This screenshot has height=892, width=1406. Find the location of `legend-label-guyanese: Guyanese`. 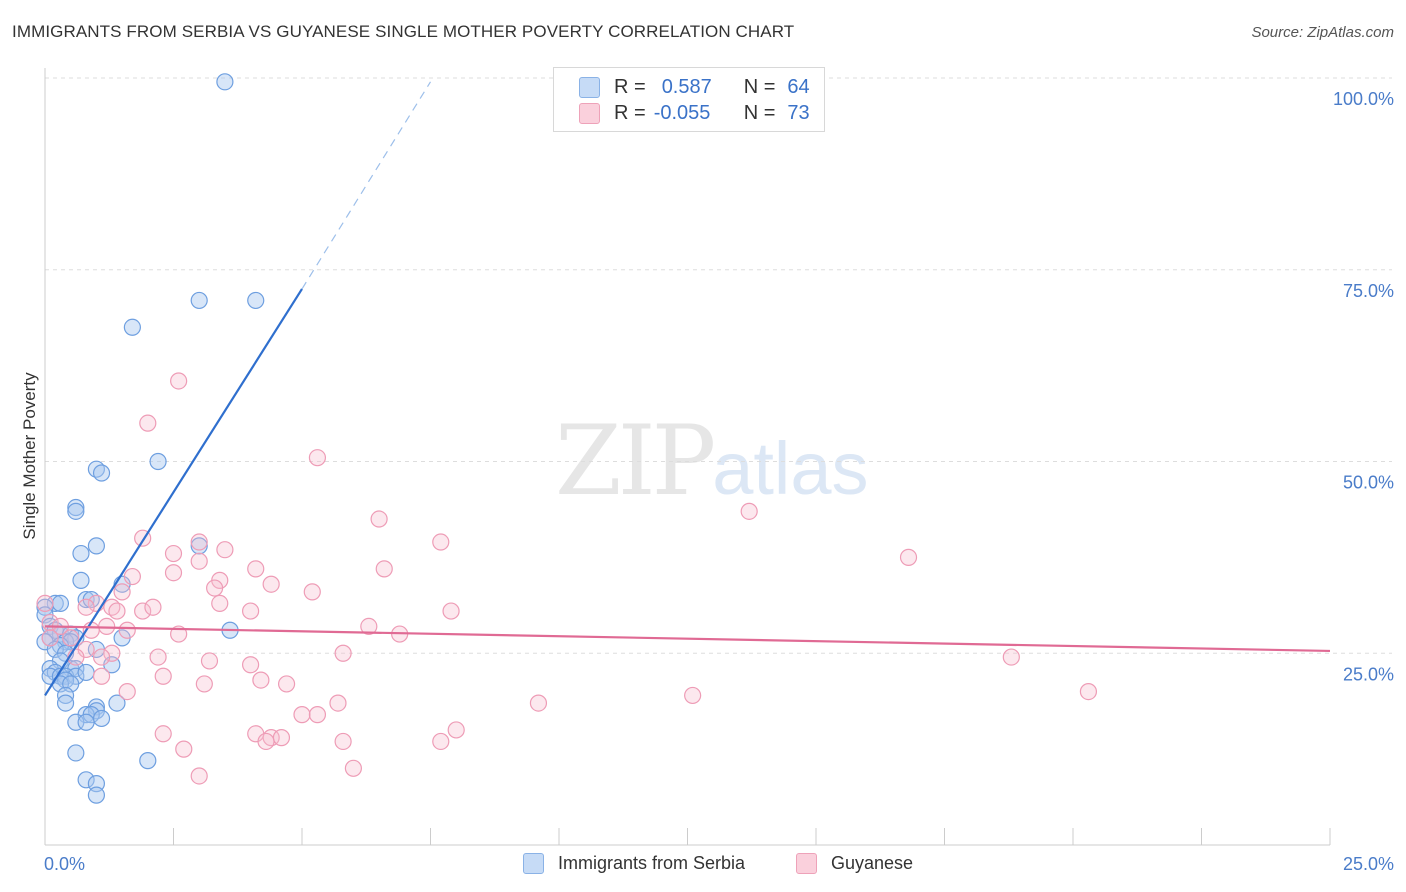

legend-label-guyanese: Guyanese is located at coordinates (872, 863).